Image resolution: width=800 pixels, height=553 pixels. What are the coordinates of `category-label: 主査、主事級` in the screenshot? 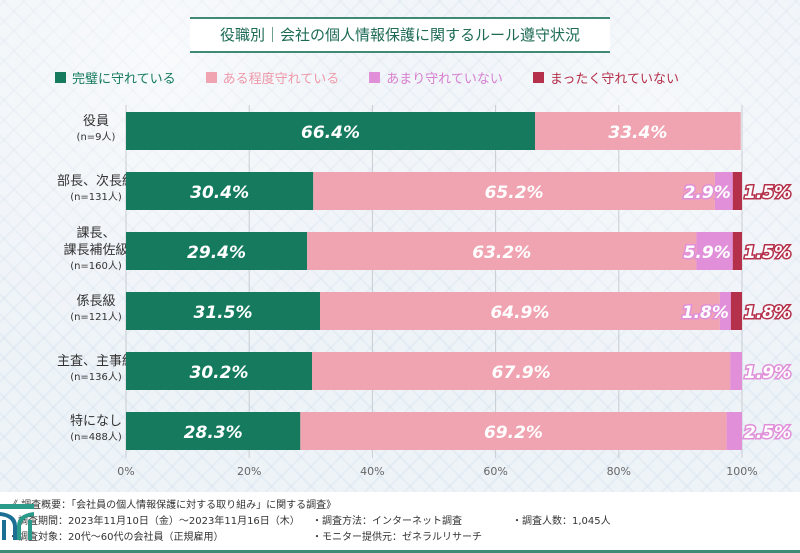 It's located at (96, 361).